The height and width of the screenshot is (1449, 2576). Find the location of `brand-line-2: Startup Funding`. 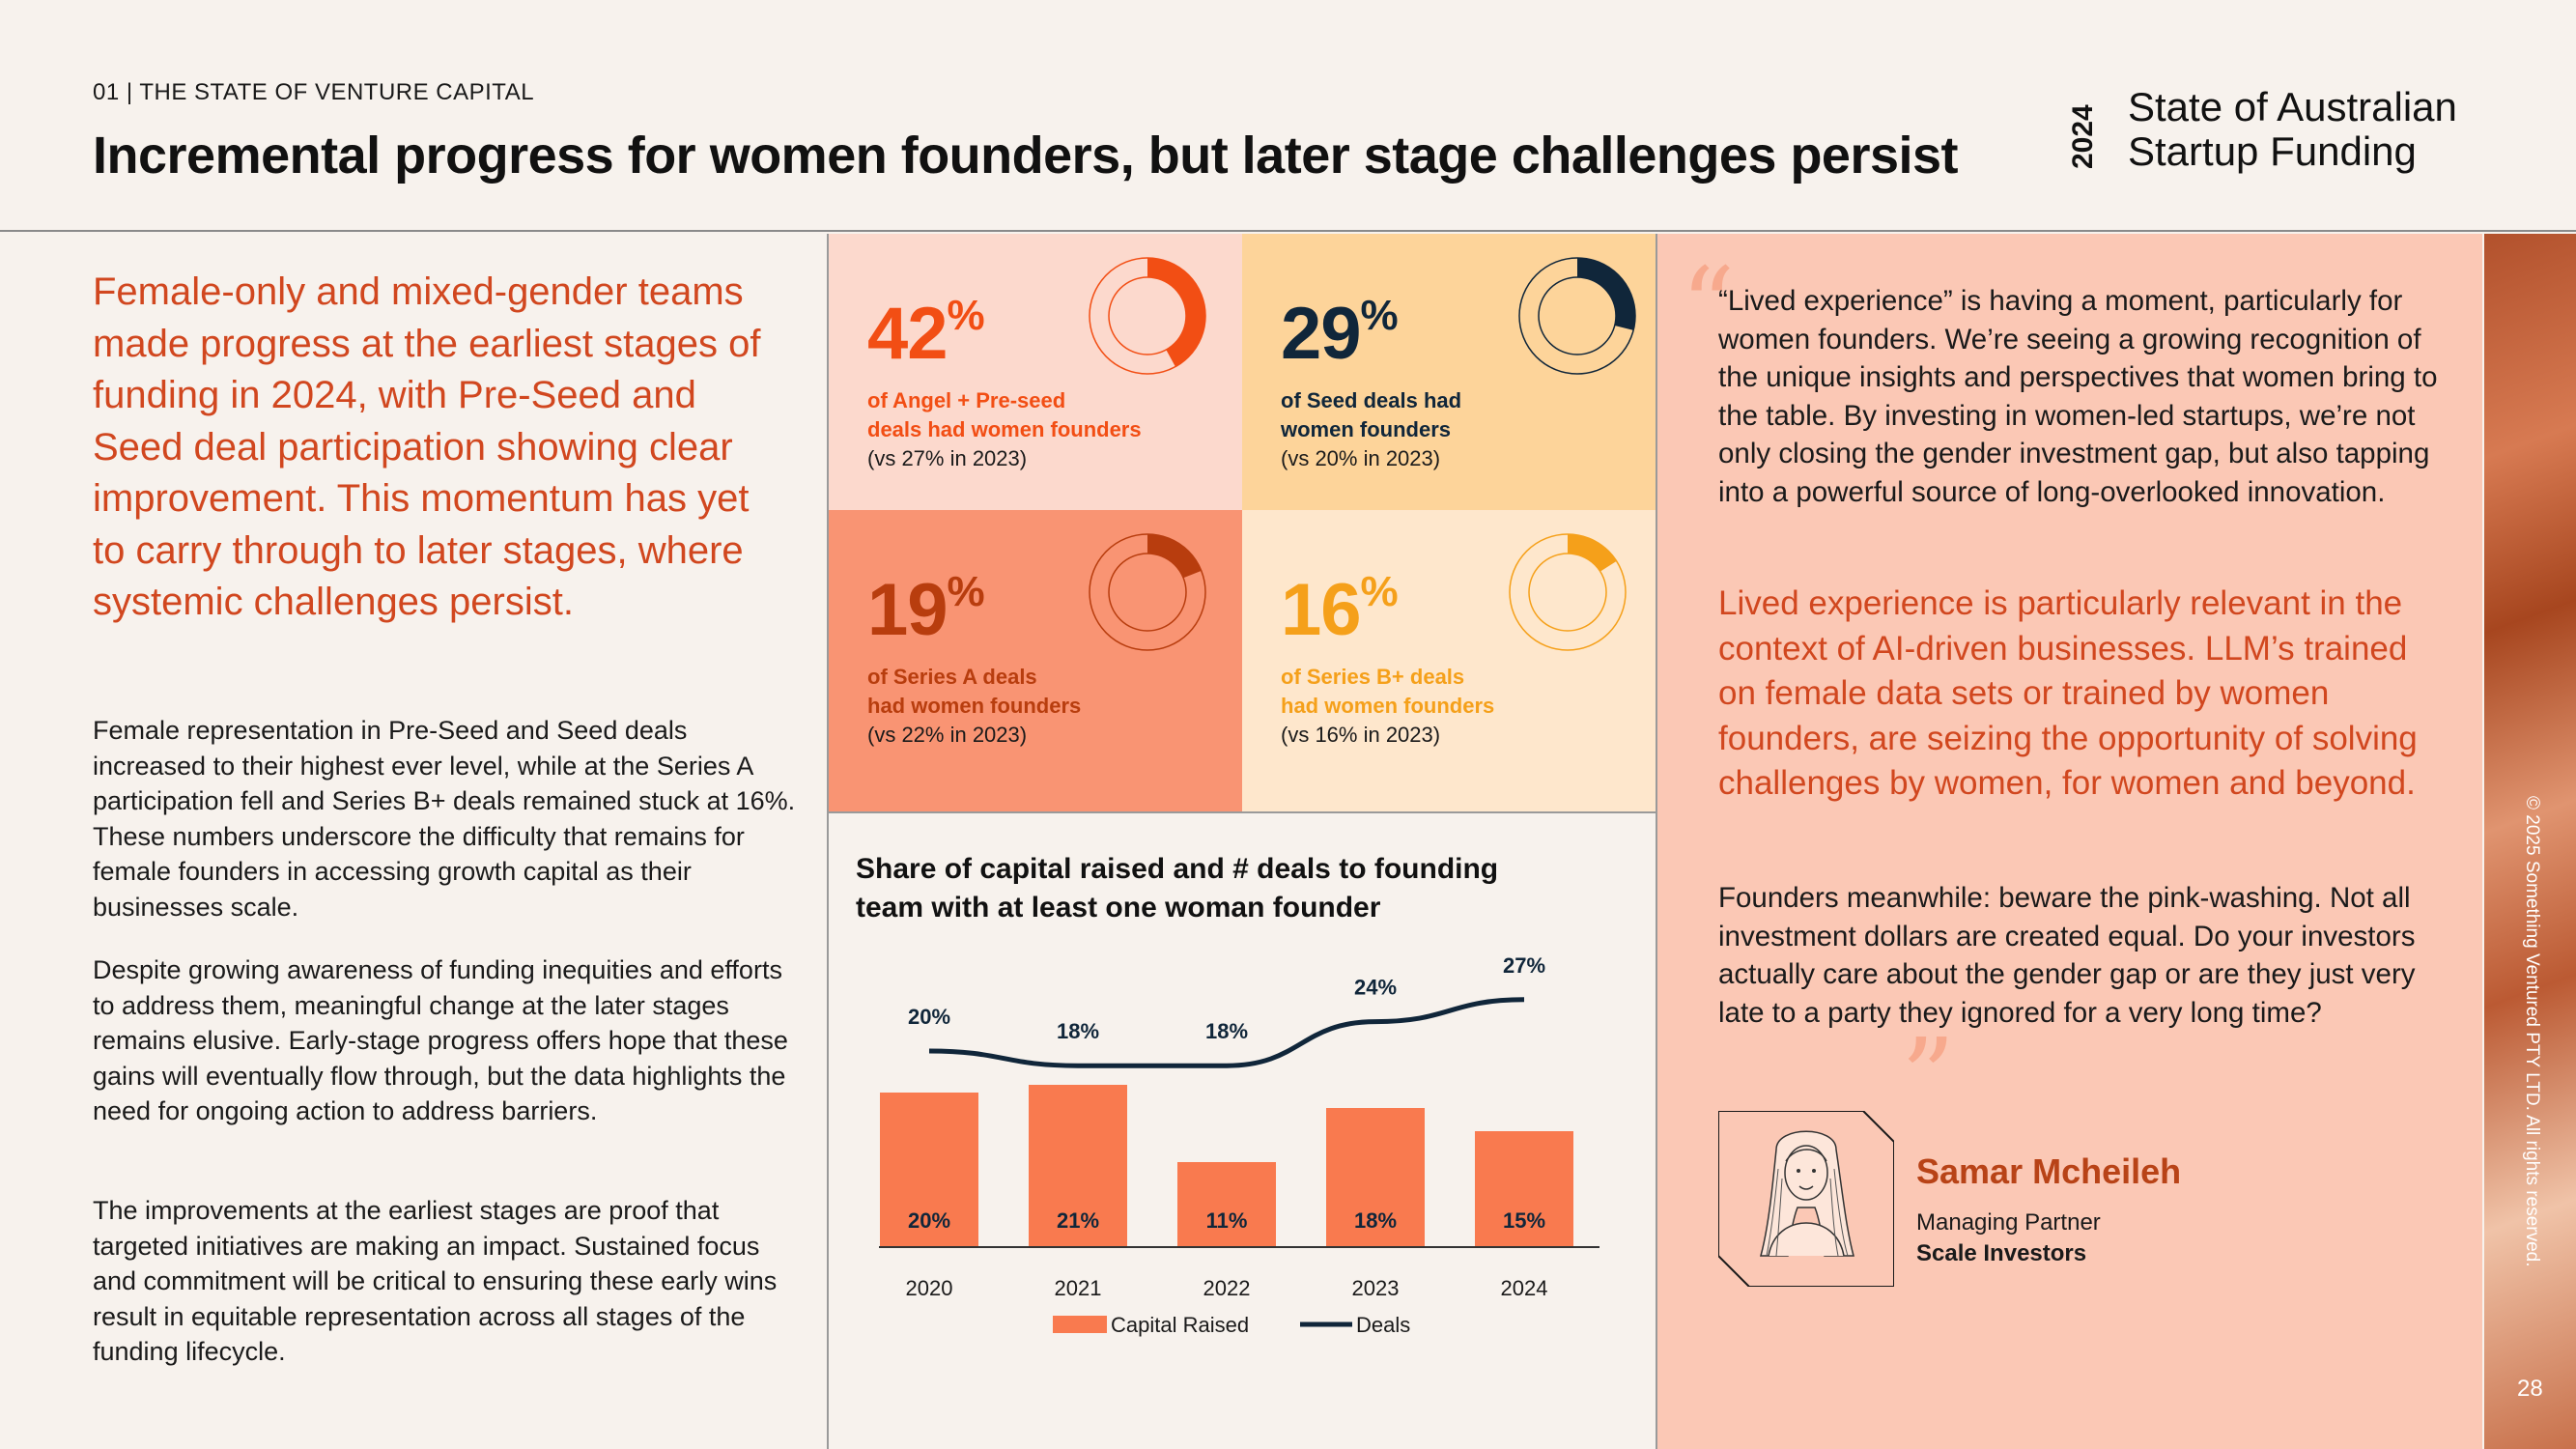

brand-line-2: Startup Funding is located at coordinates (2272, 151).